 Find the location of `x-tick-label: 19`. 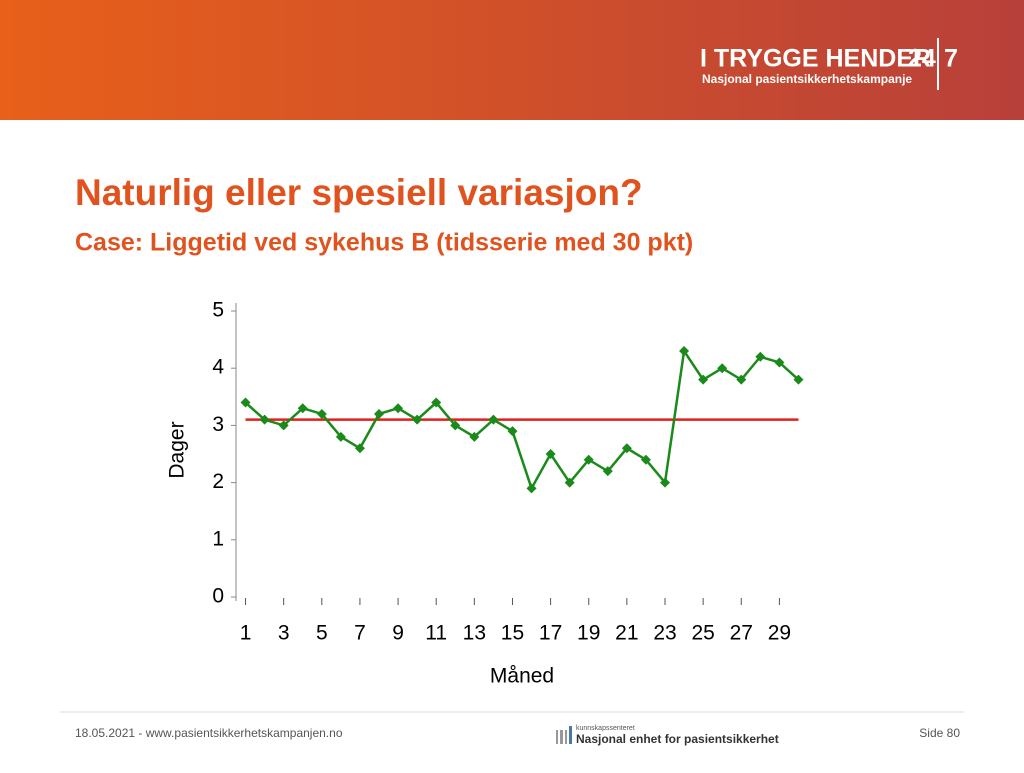

x-tick-label: 19 is located at coordinates (588, 633).